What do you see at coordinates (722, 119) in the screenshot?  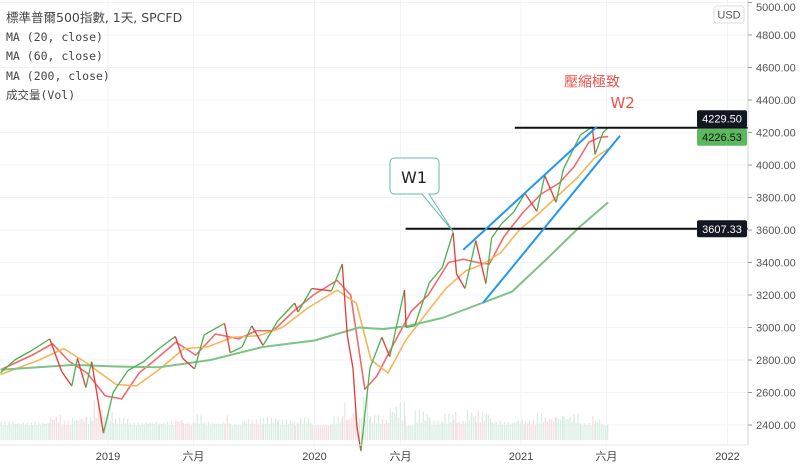 I see `price-tag-bg` at bounding box center [722, 119].